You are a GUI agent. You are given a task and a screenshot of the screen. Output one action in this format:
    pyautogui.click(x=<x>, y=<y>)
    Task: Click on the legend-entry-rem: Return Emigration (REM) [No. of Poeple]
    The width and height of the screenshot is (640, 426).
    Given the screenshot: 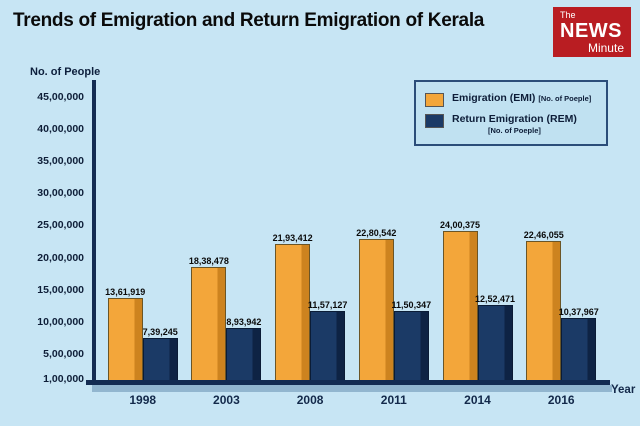 What is the action you would take?
    pyautogui.click(x=511, y=124)
    